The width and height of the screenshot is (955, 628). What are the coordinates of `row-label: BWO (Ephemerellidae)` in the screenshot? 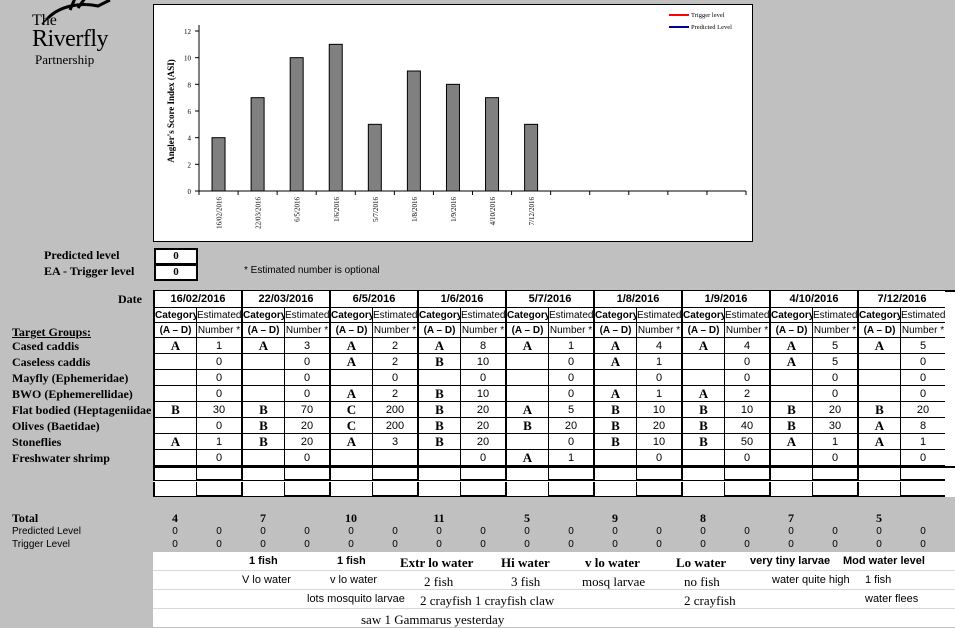 It's located at (72, 394).